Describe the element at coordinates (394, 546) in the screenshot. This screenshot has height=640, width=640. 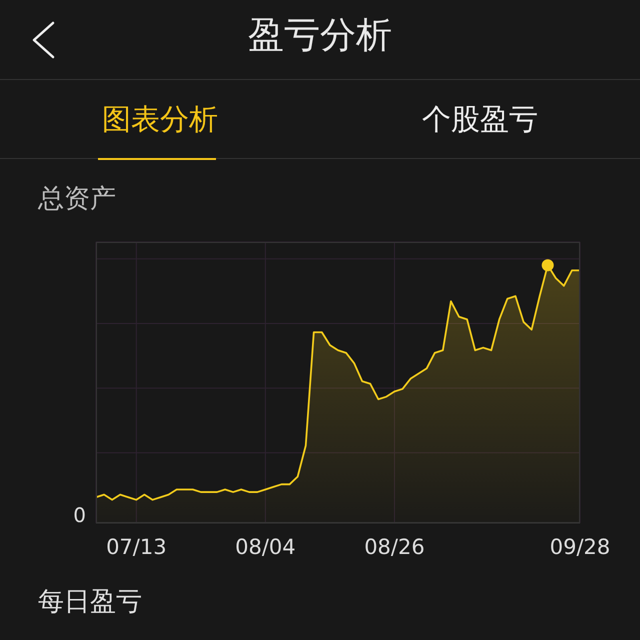
I see `x-tick-label: 08/26` at that location.